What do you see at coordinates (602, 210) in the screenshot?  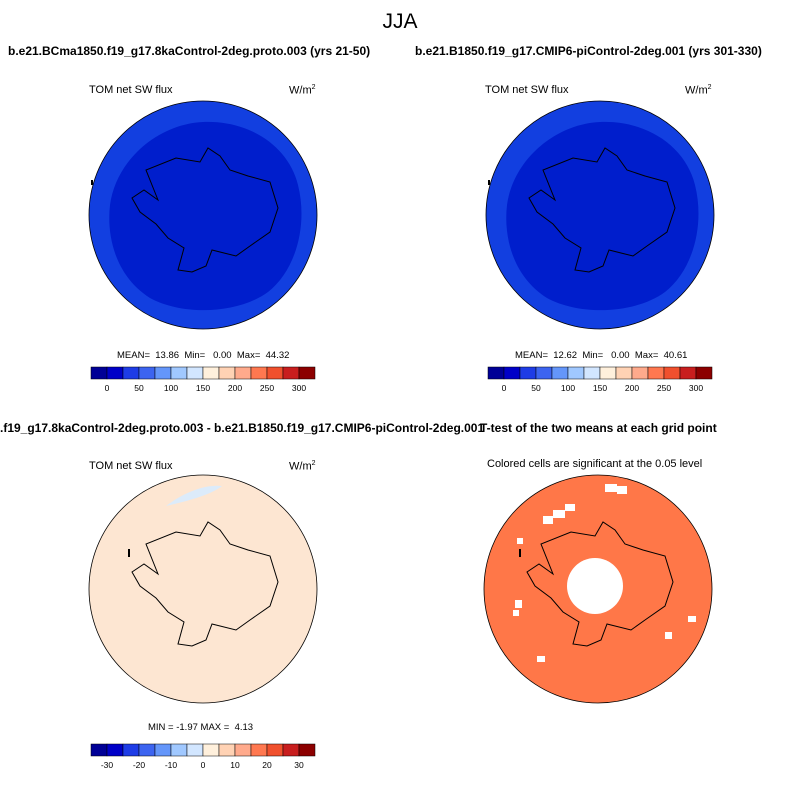 I see `panel2-coastline` at bounding box center [602, 210].